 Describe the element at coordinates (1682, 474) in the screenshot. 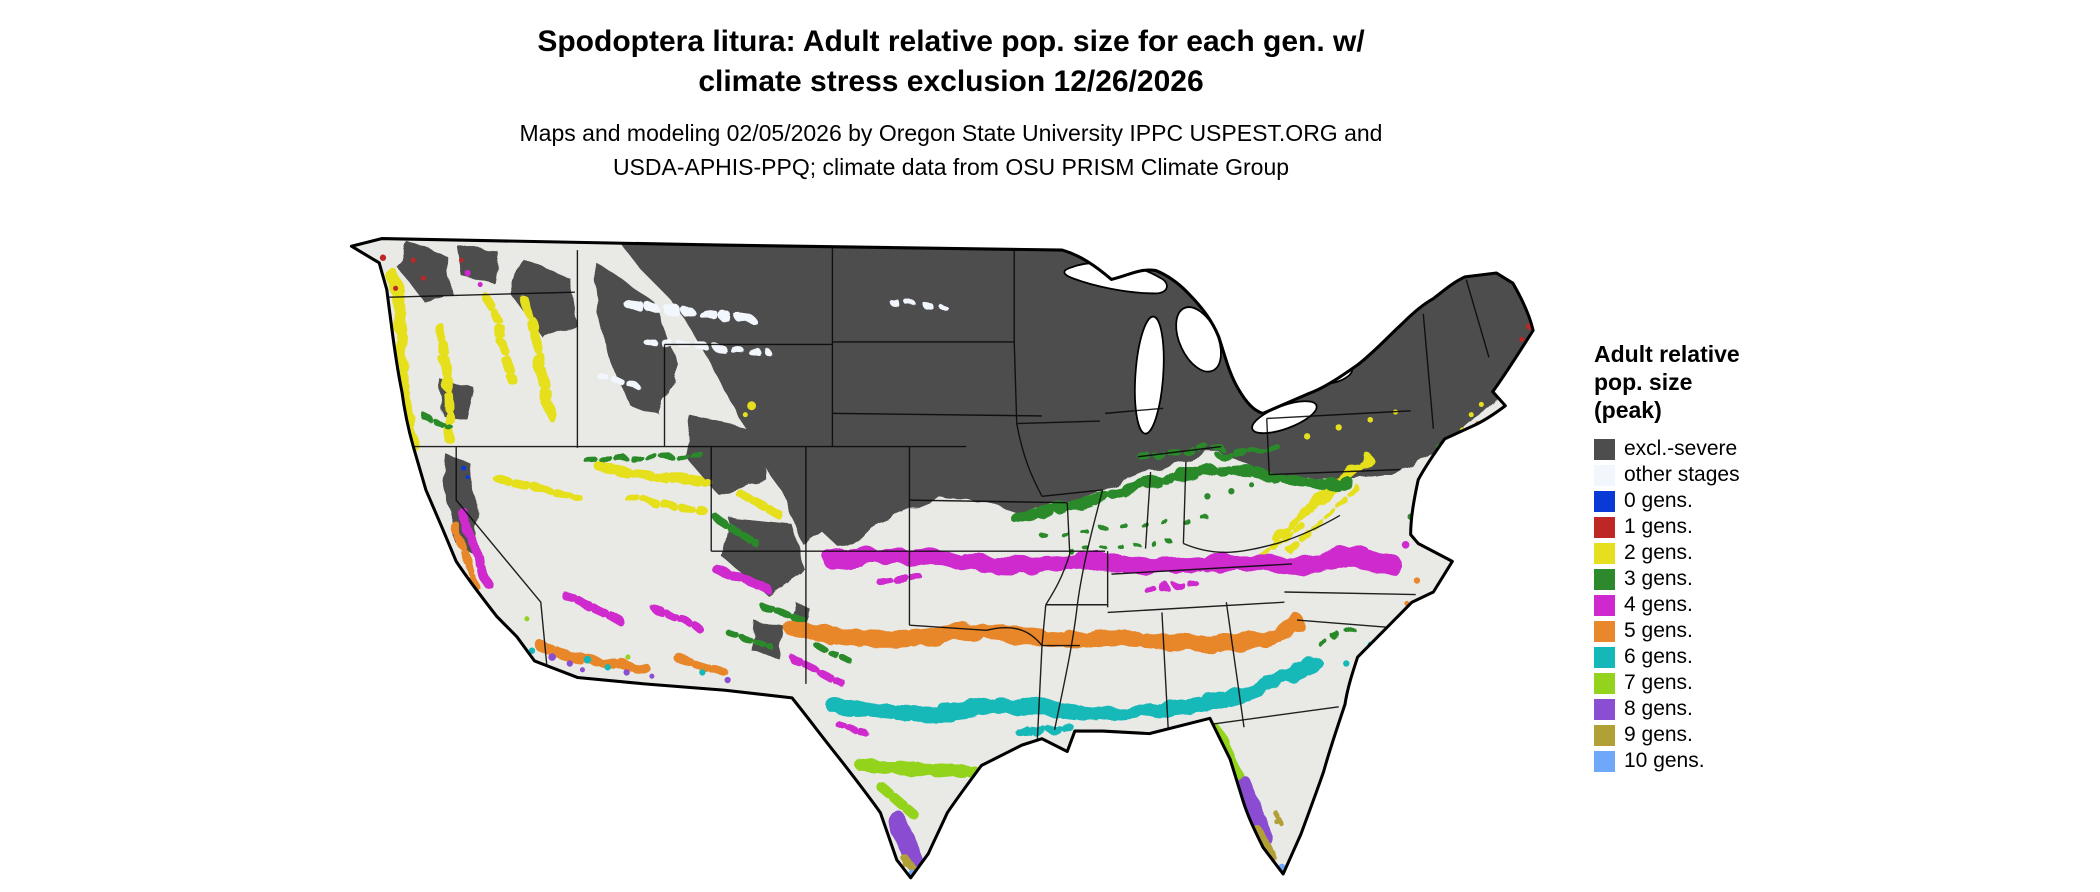

I see `legend-item-label: other stages` at that location.